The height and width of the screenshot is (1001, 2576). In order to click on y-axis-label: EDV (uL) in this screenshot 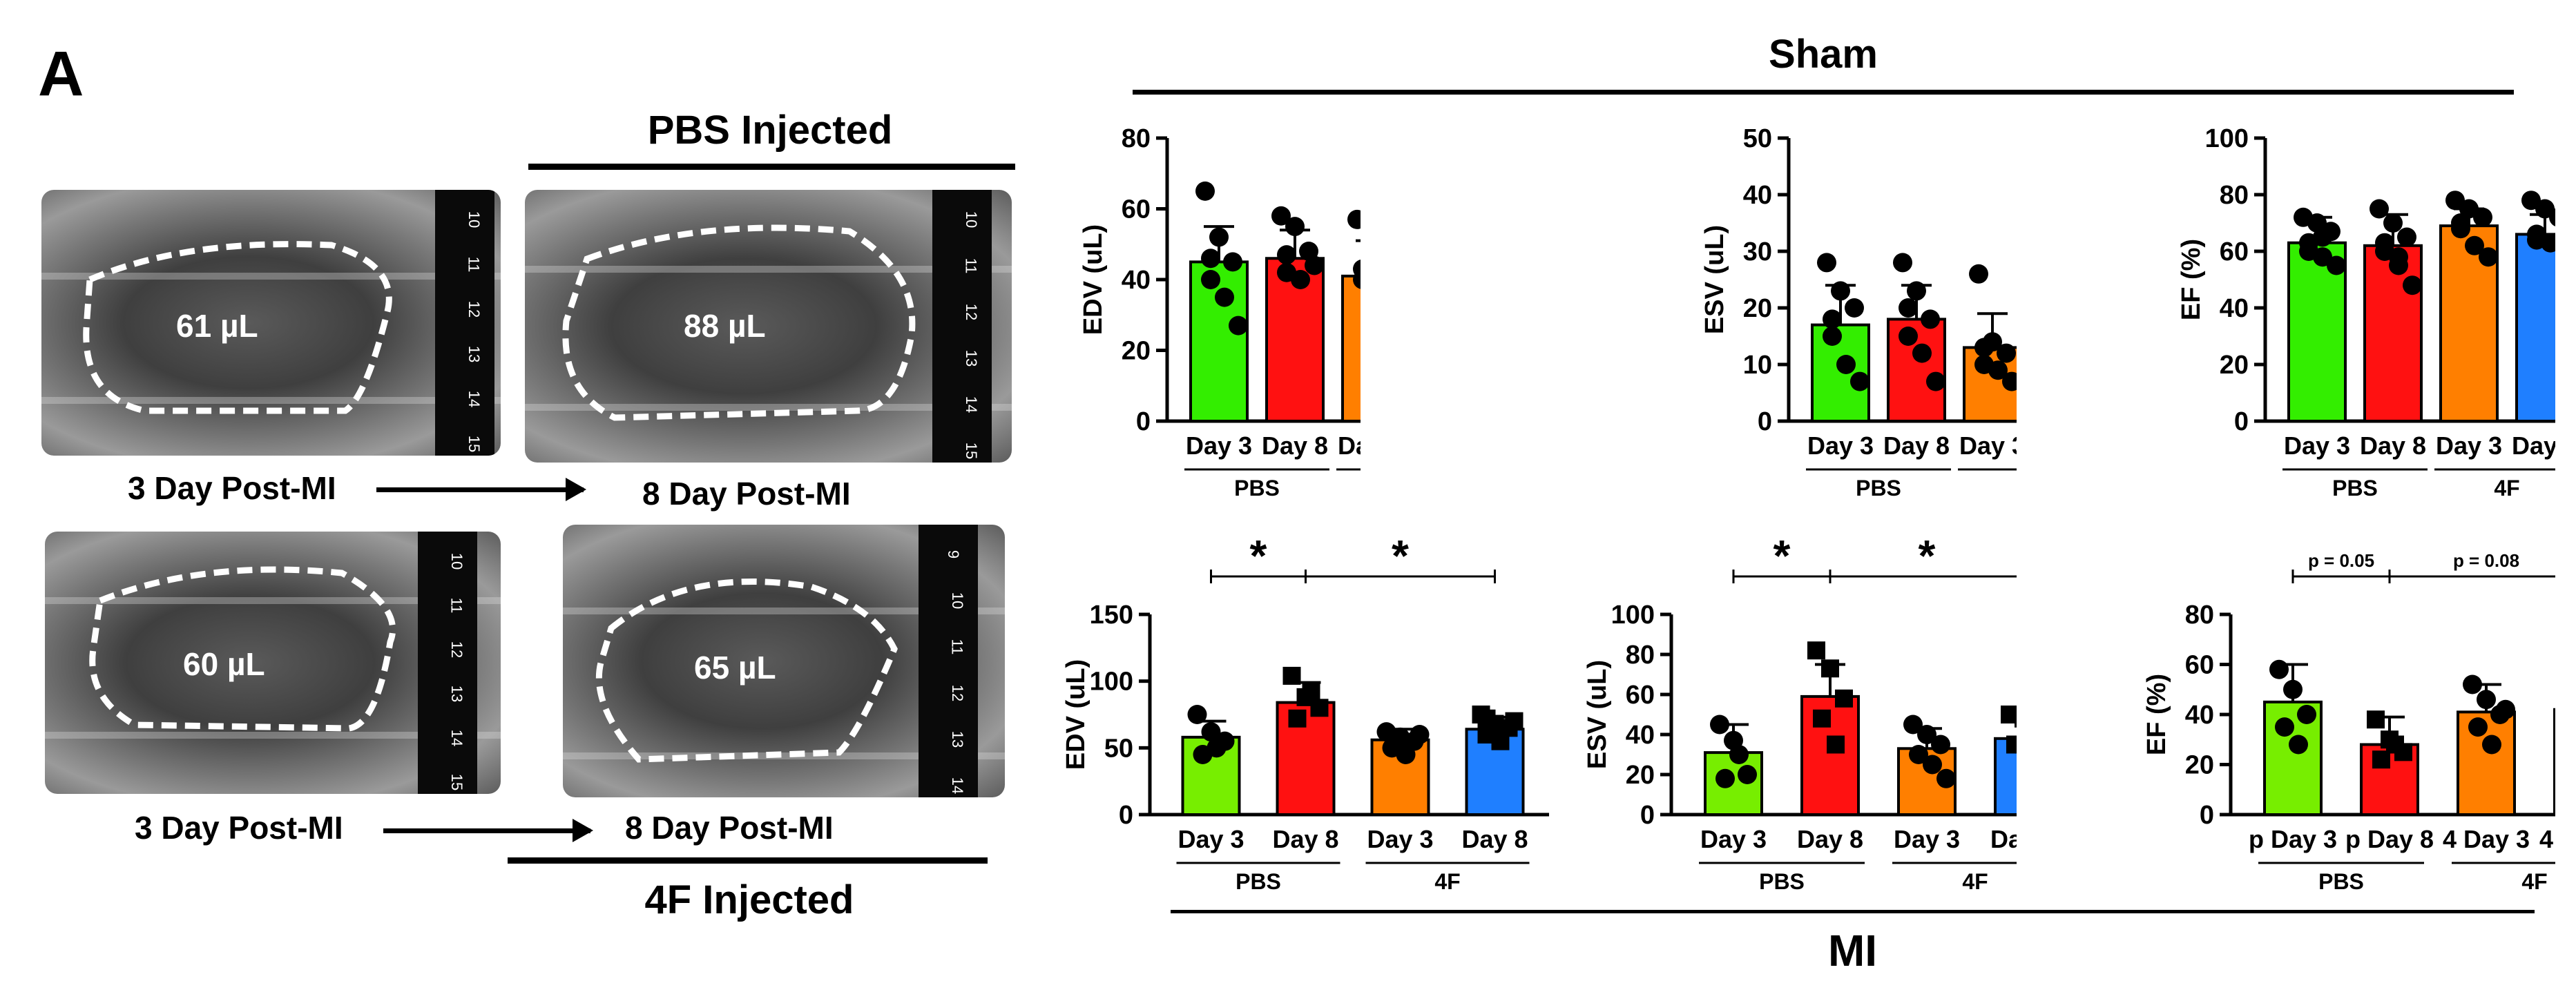, I will do `click(1075, 714)`.